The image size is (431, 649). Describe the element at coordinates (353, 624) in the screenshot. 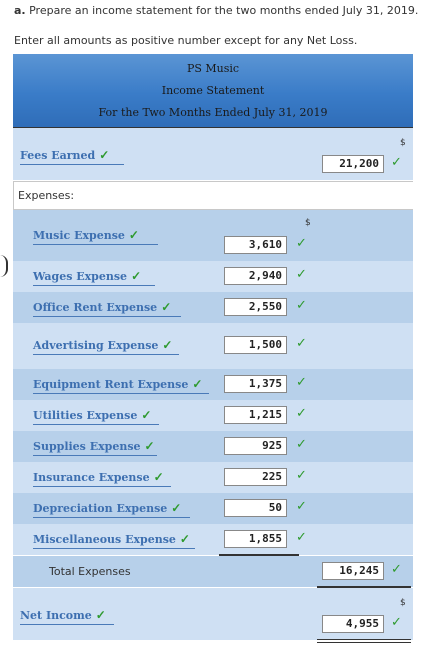

I see `net-income-input: 4,955` at that location.